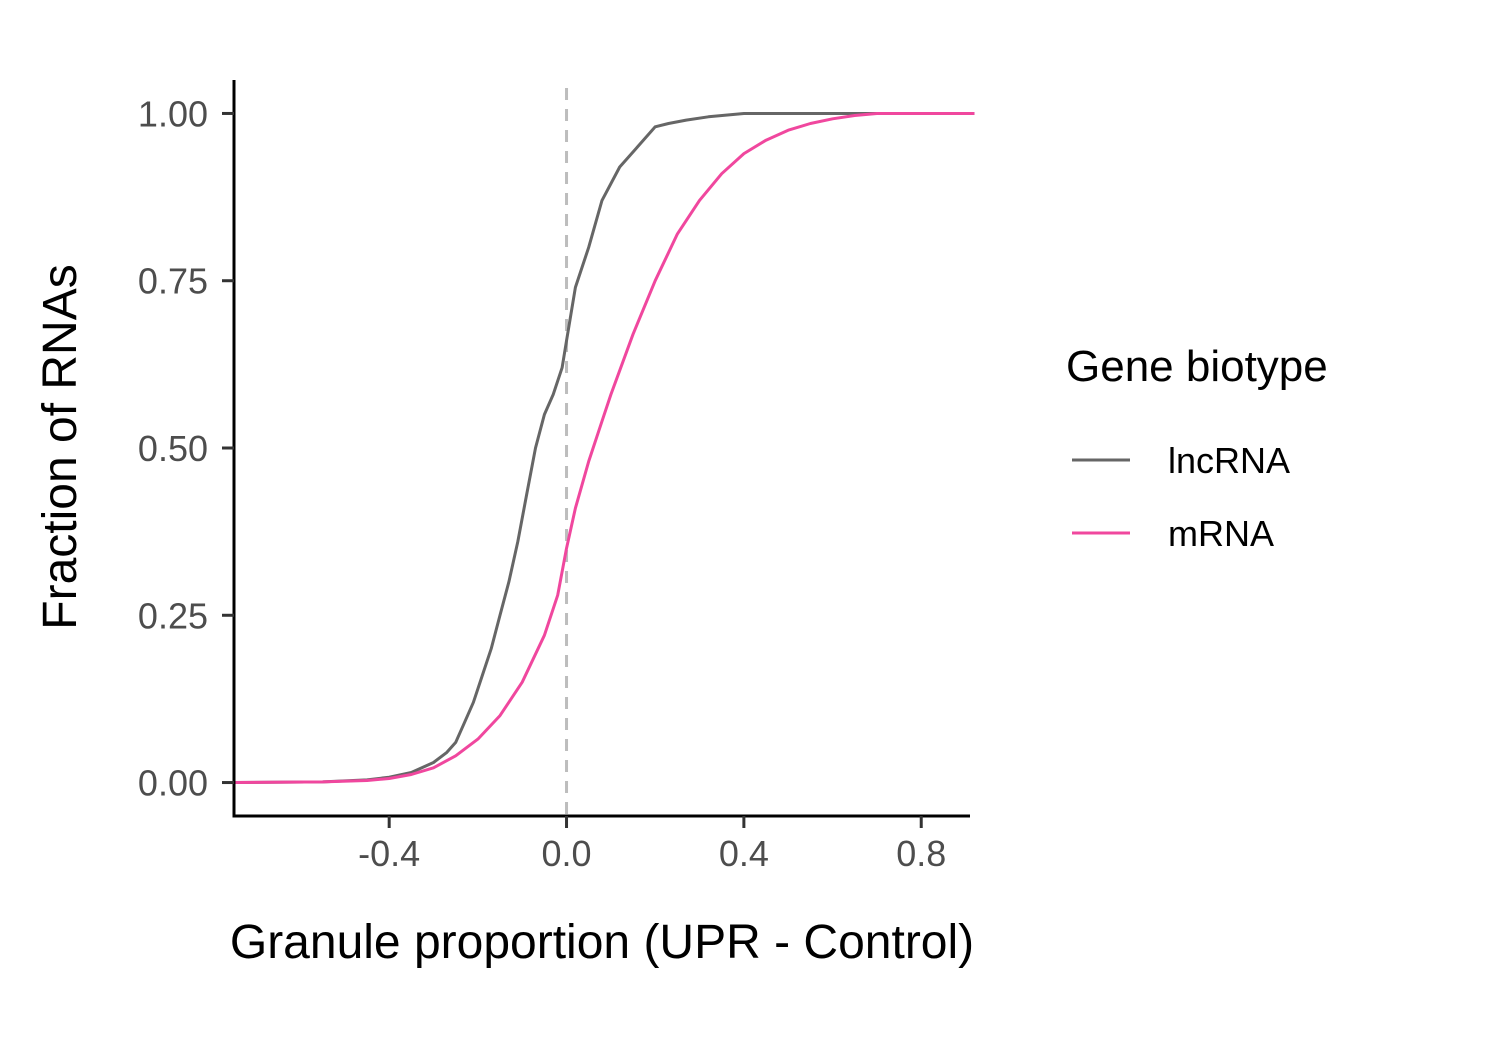  Describe the element at coordinates (173, 783) in the screenshot. I see `y-tick-label: 0.00` at that location.